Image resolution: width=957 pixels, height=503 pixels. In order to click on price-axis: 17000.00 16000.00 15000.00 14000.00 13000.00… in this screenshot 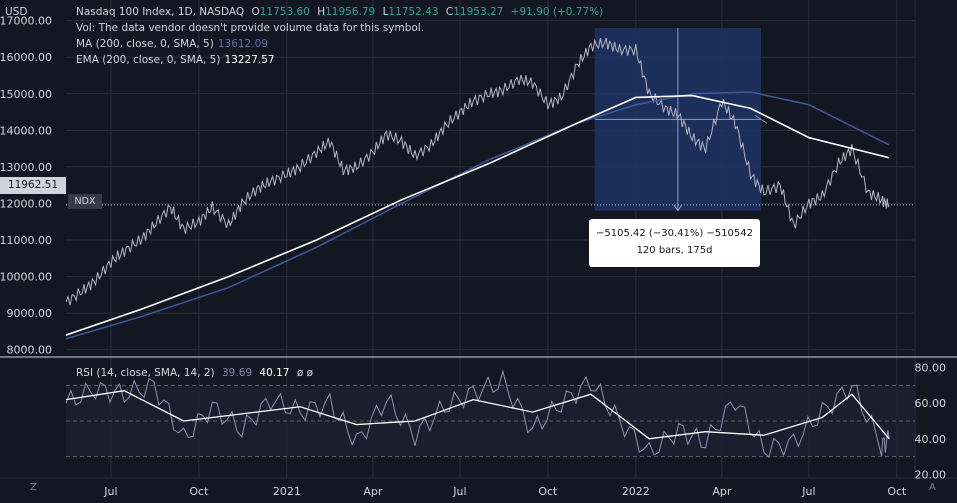, I will do `click(26, 186)`.